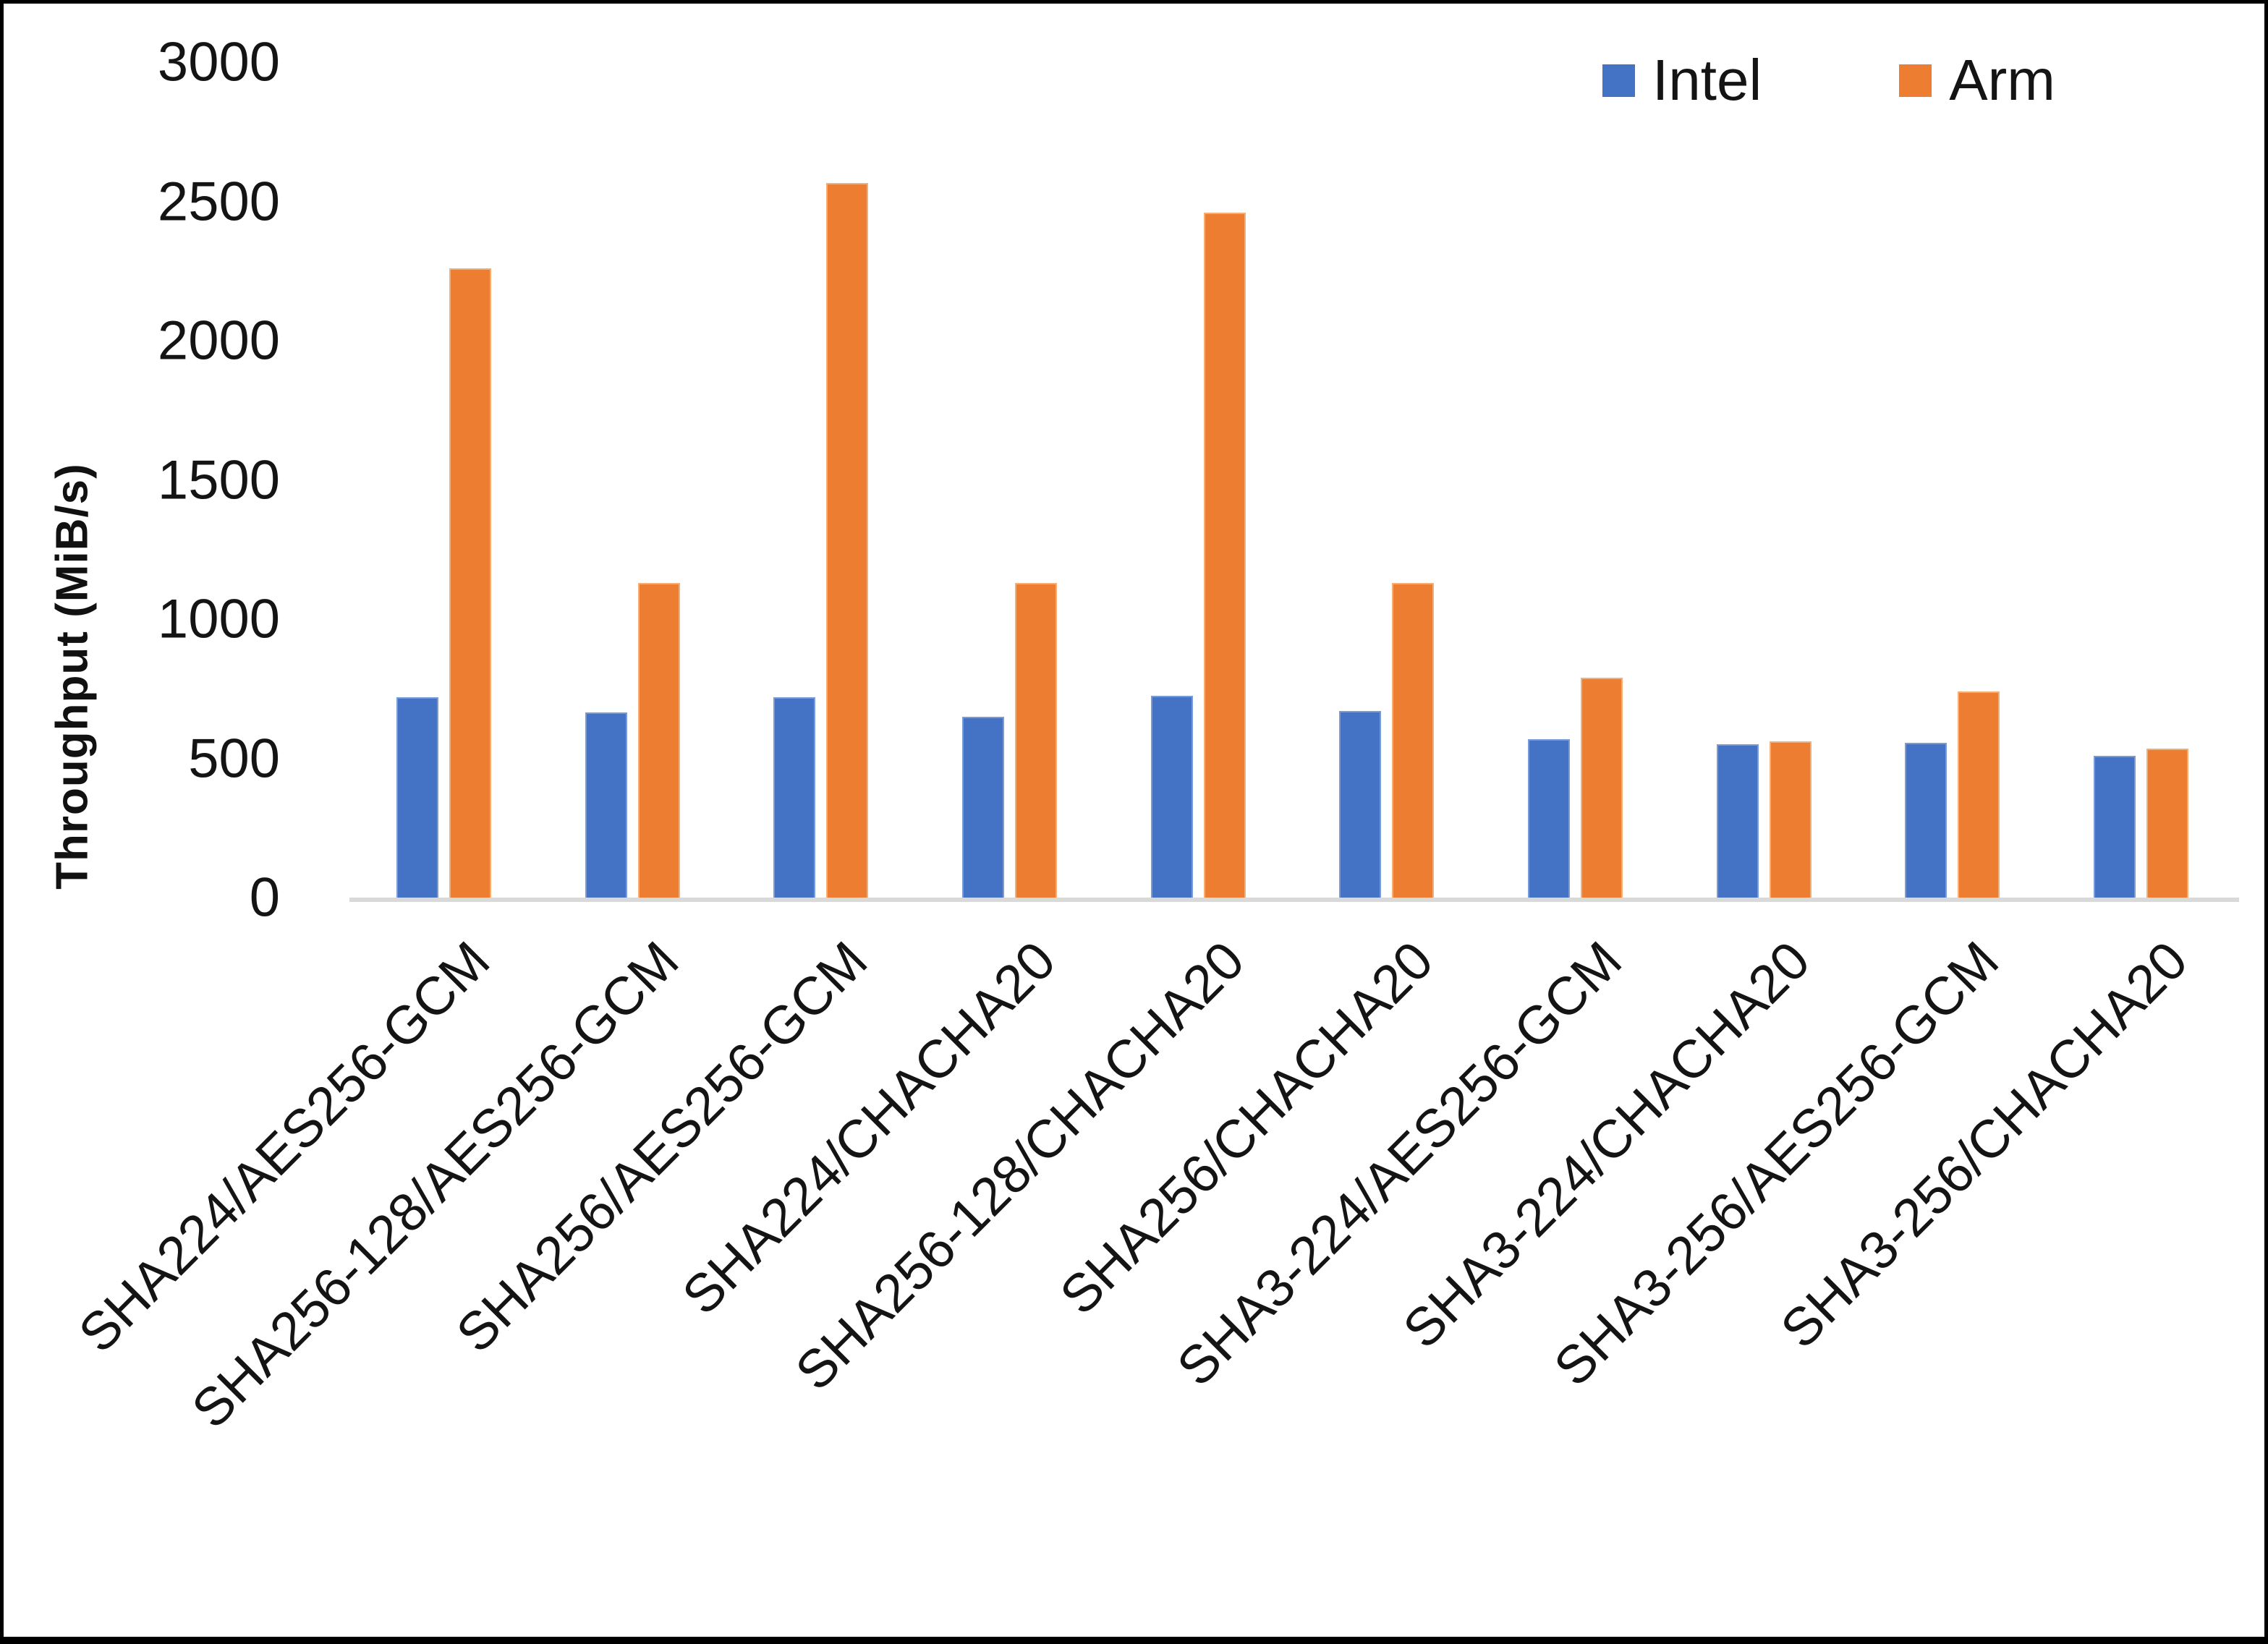  I want to click on x-category-label-3: SHA224/CHACHA20, so click(869, 1127).